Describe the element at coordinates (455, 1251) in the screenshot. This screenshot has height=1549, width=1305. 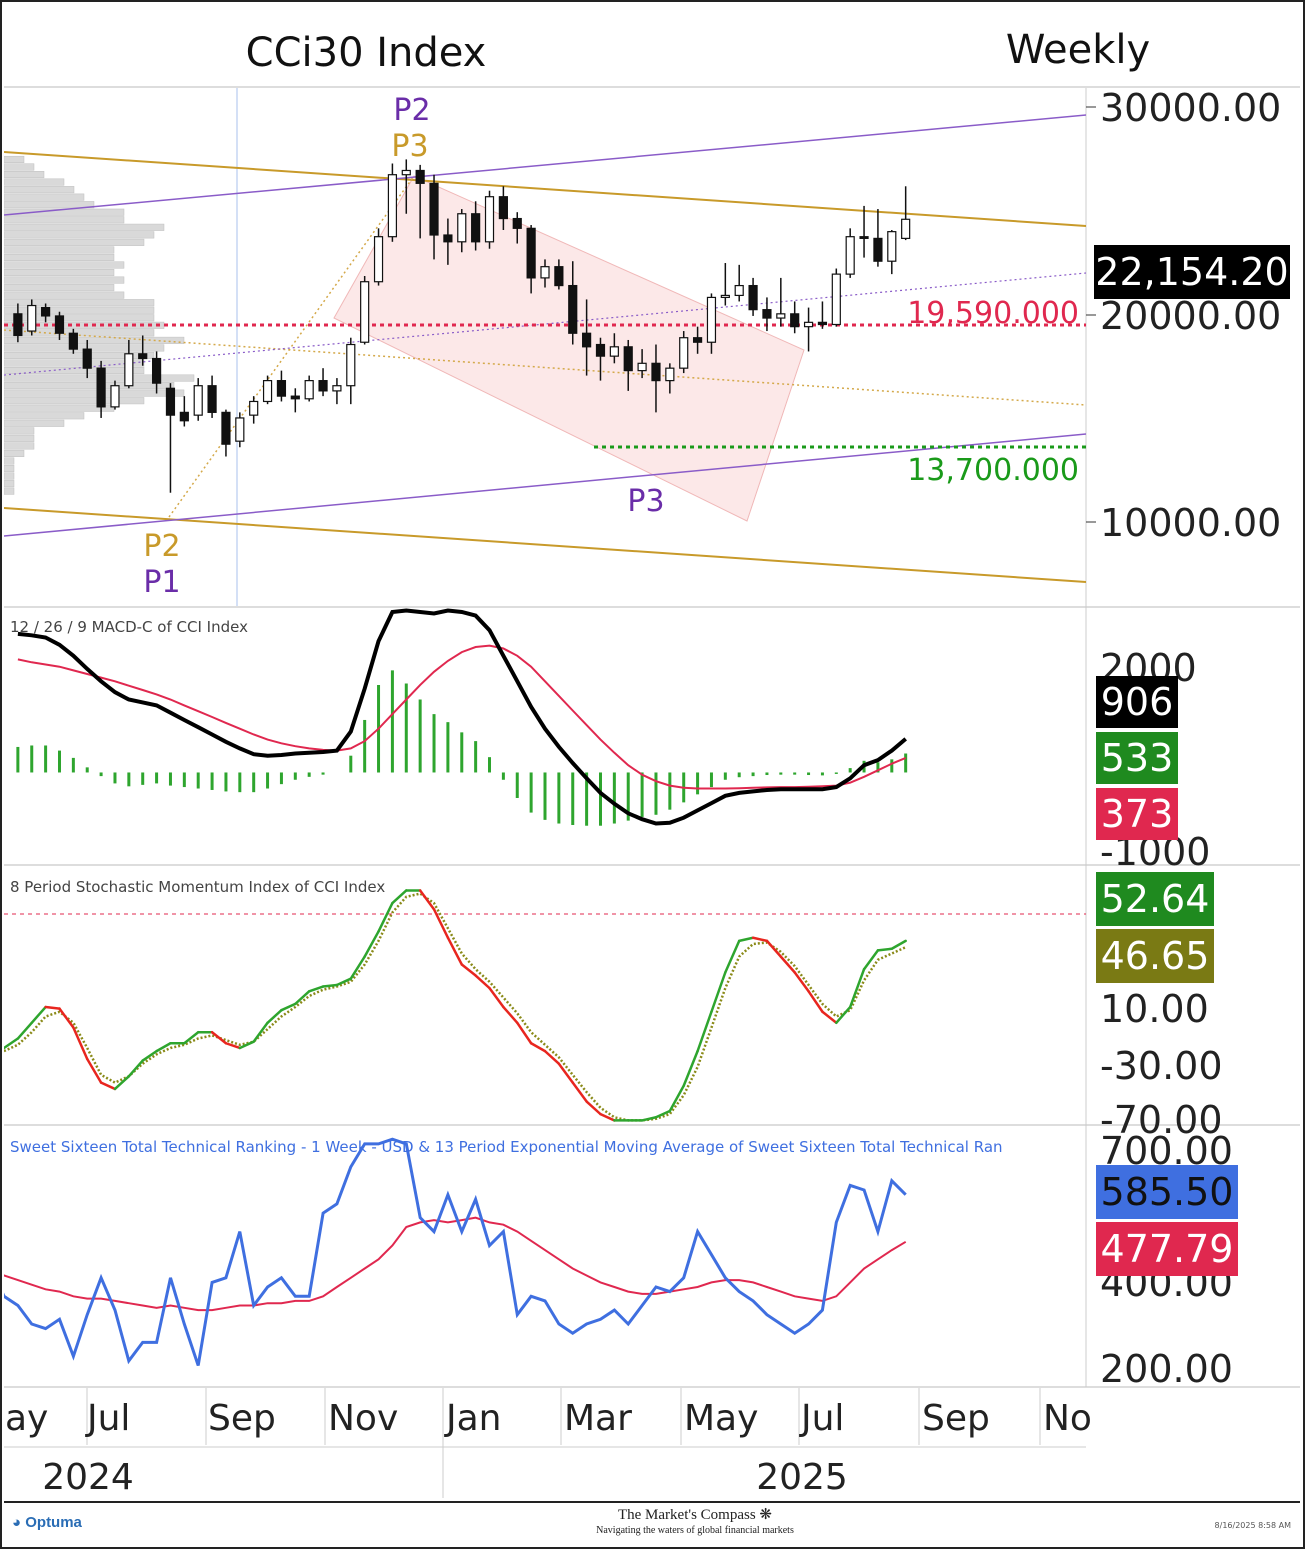
I see `ranking-line` at that location.